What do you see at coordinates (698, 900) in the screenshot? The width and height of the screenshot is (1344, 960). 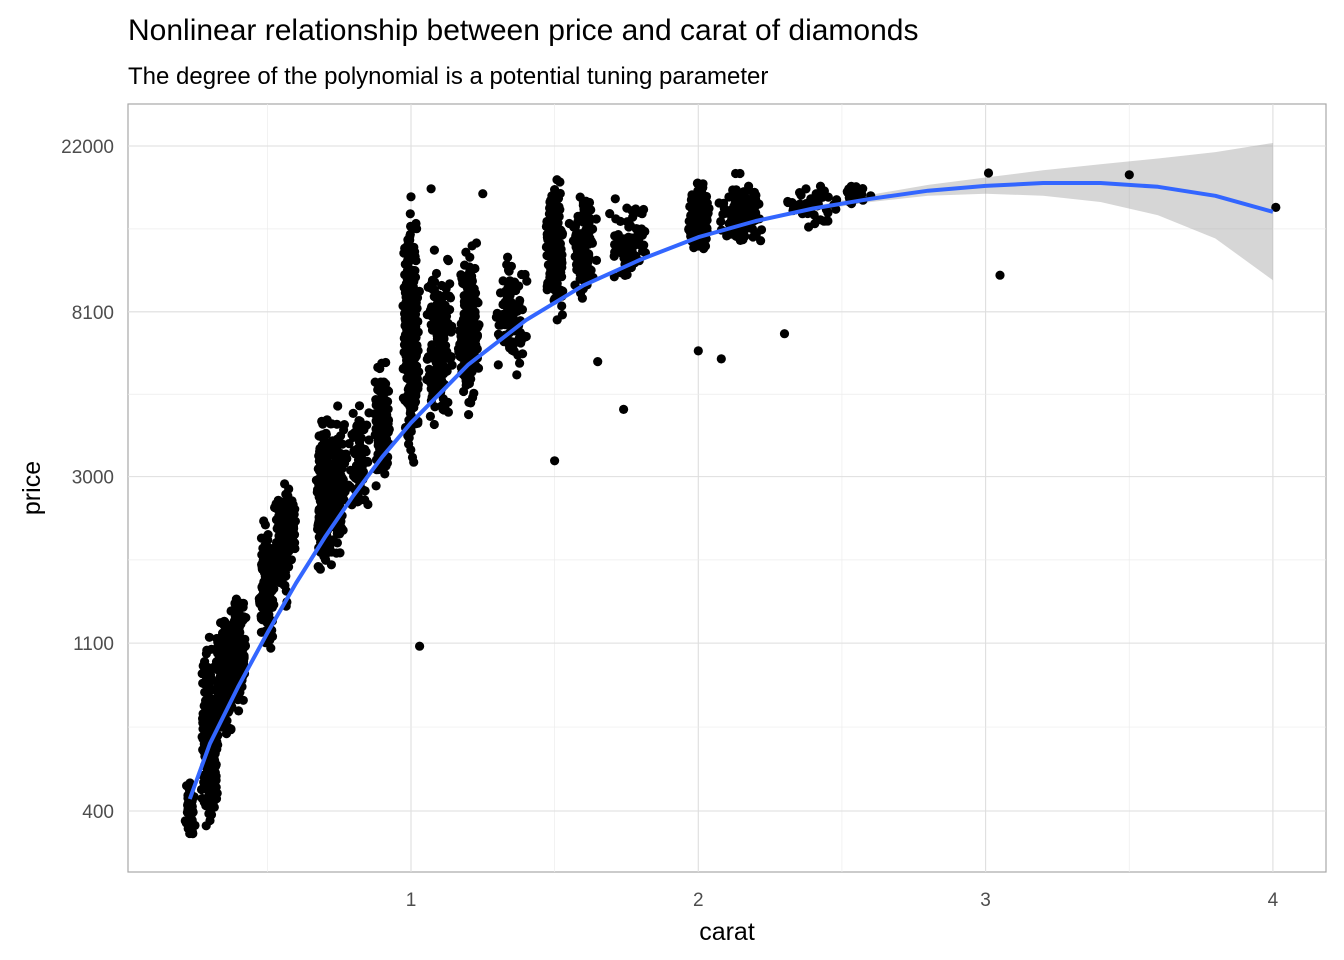 I see `x-tick-label: 2` at bounding box center [698, 900].